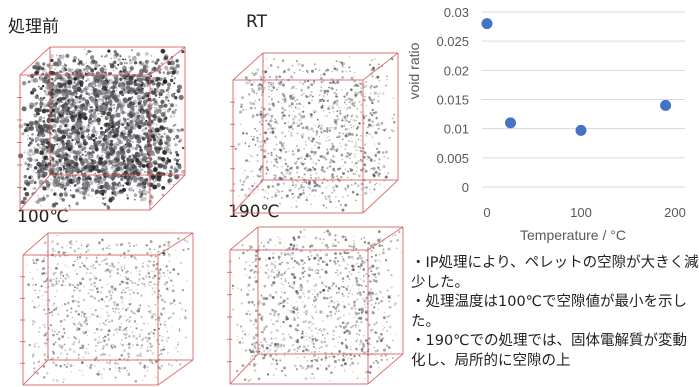 This screenshot has width=699, height=387. Describe the element at coordinates (486, 212) in the screenshot. I see `x-tick-label: 0` at that location.